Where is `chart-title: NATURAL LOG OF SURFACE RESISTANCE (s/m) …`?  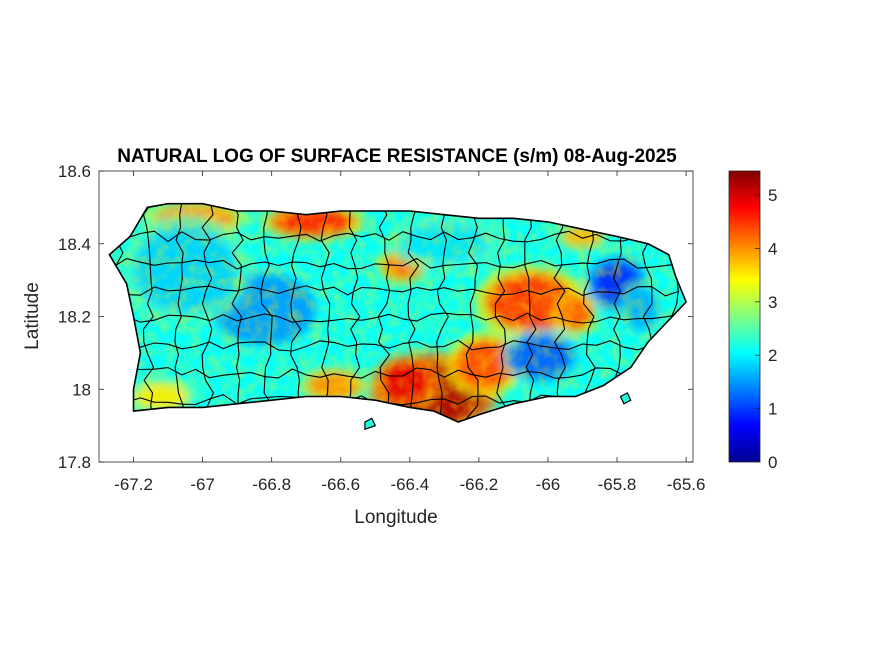 chart-title: NATURAL LOG OF SURFACE RESISTANCE (s/m) … is located at coordinates (397, 156).